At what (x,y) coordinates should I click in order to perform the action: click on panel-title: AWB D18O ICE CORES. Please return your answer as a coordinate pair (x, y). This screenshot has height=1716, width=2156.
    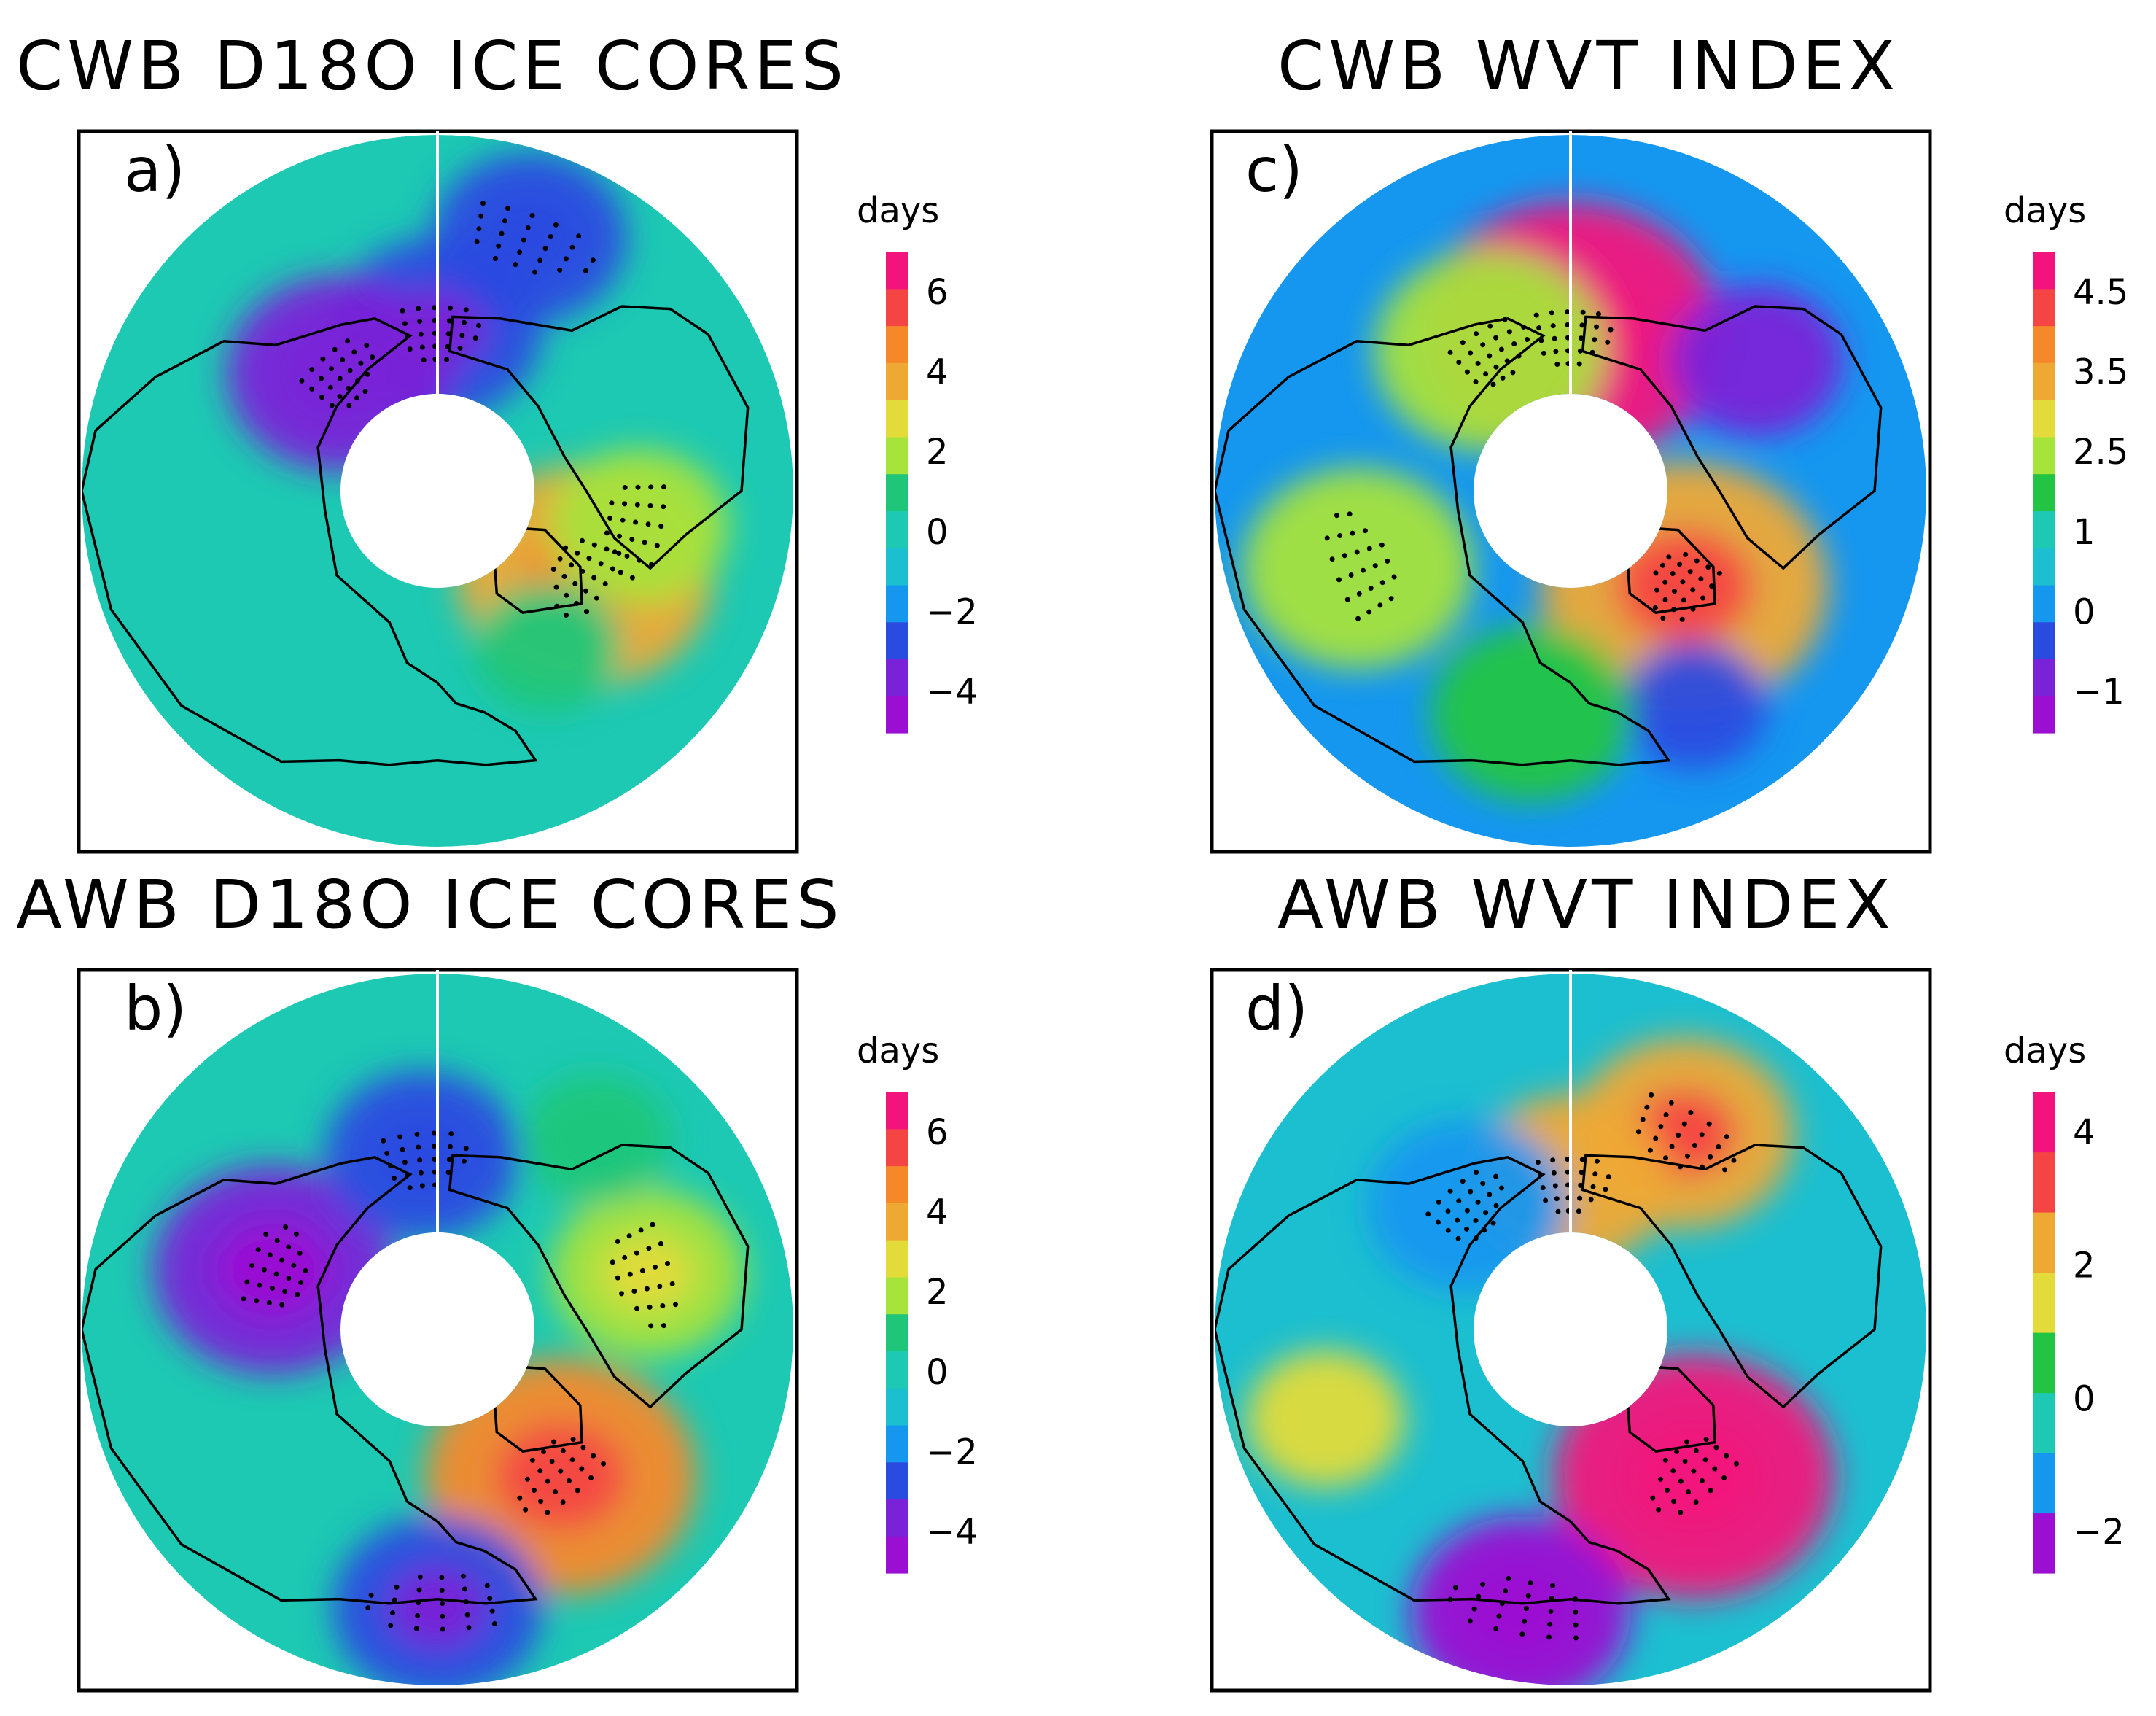
    Looking at the image, I should click on (430, 905).